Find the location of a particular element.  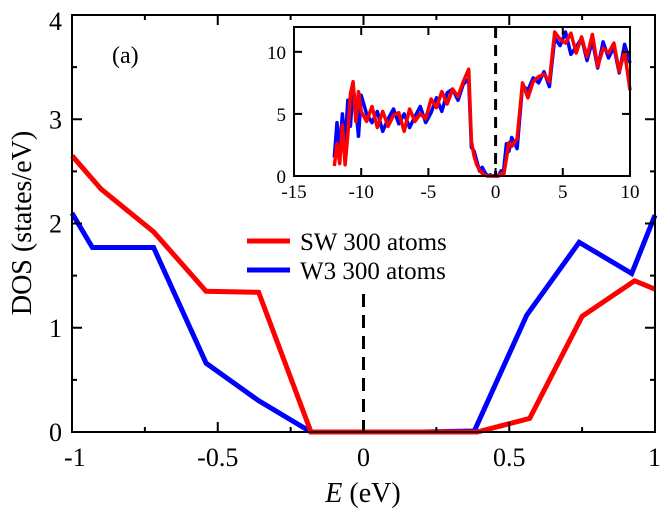

y-tick-label: 0 is located at coordinates (55, 432).